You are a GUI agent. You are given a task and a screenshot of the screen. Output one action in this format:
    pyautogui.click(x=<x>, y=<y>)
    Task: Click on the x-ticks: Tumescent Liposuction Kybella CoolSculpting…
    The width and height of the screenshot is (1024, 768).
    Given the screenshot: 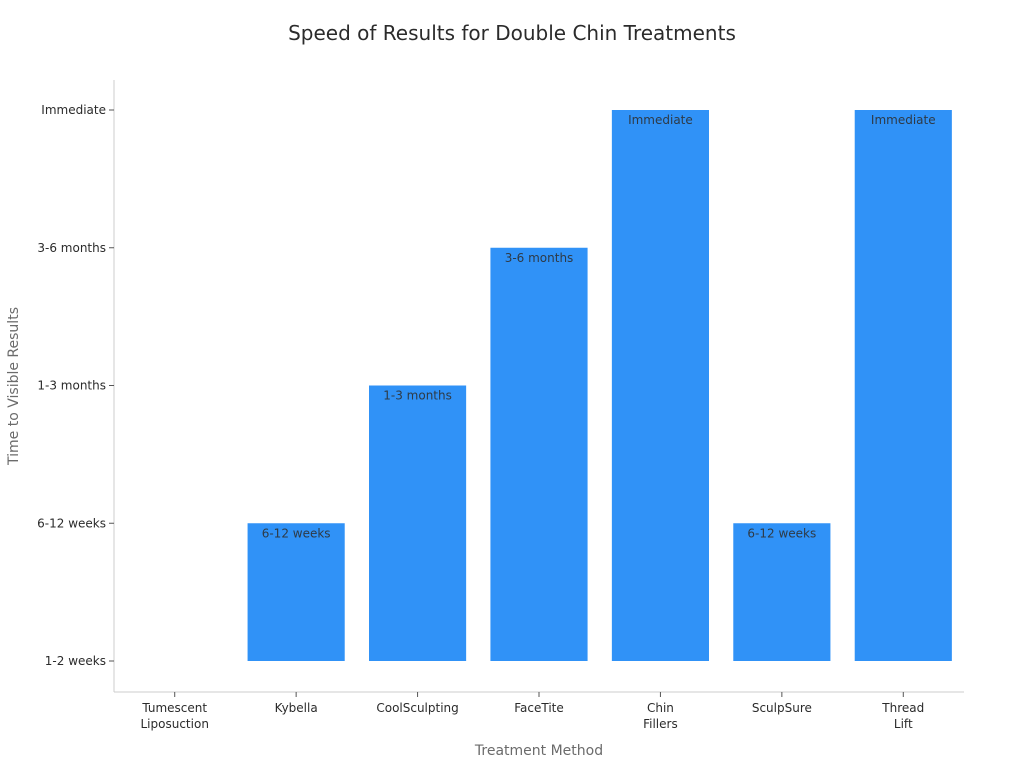 What is the action you would take?
    pyautogui.click(x=532, y=711)
    